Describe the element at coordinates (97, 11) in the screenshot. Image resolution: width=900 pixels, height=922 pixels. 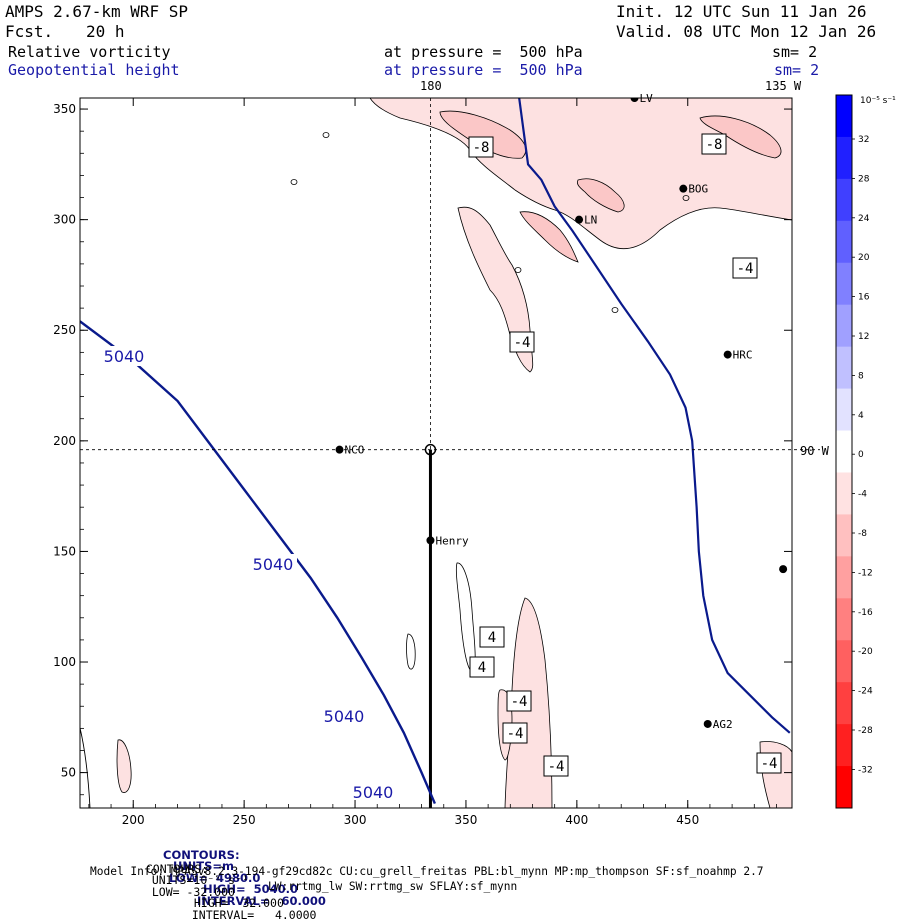
I see `model-title: AMPS 2.67-km WRF SP` at that location.